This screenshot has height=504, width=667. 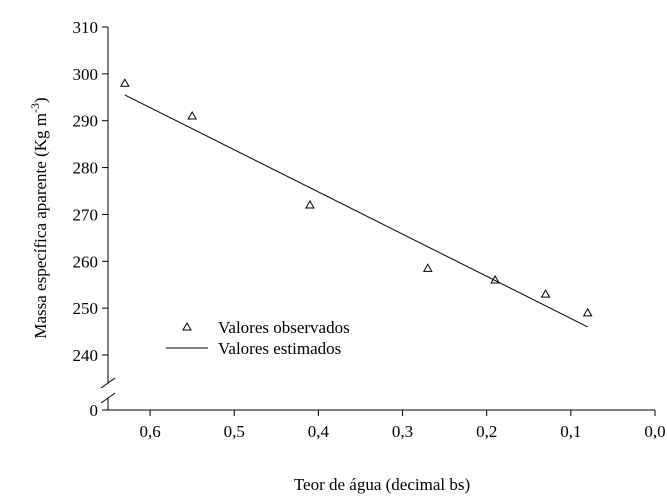 I want to click on x-tick-label: 0,3, so click(x=402, y=431).